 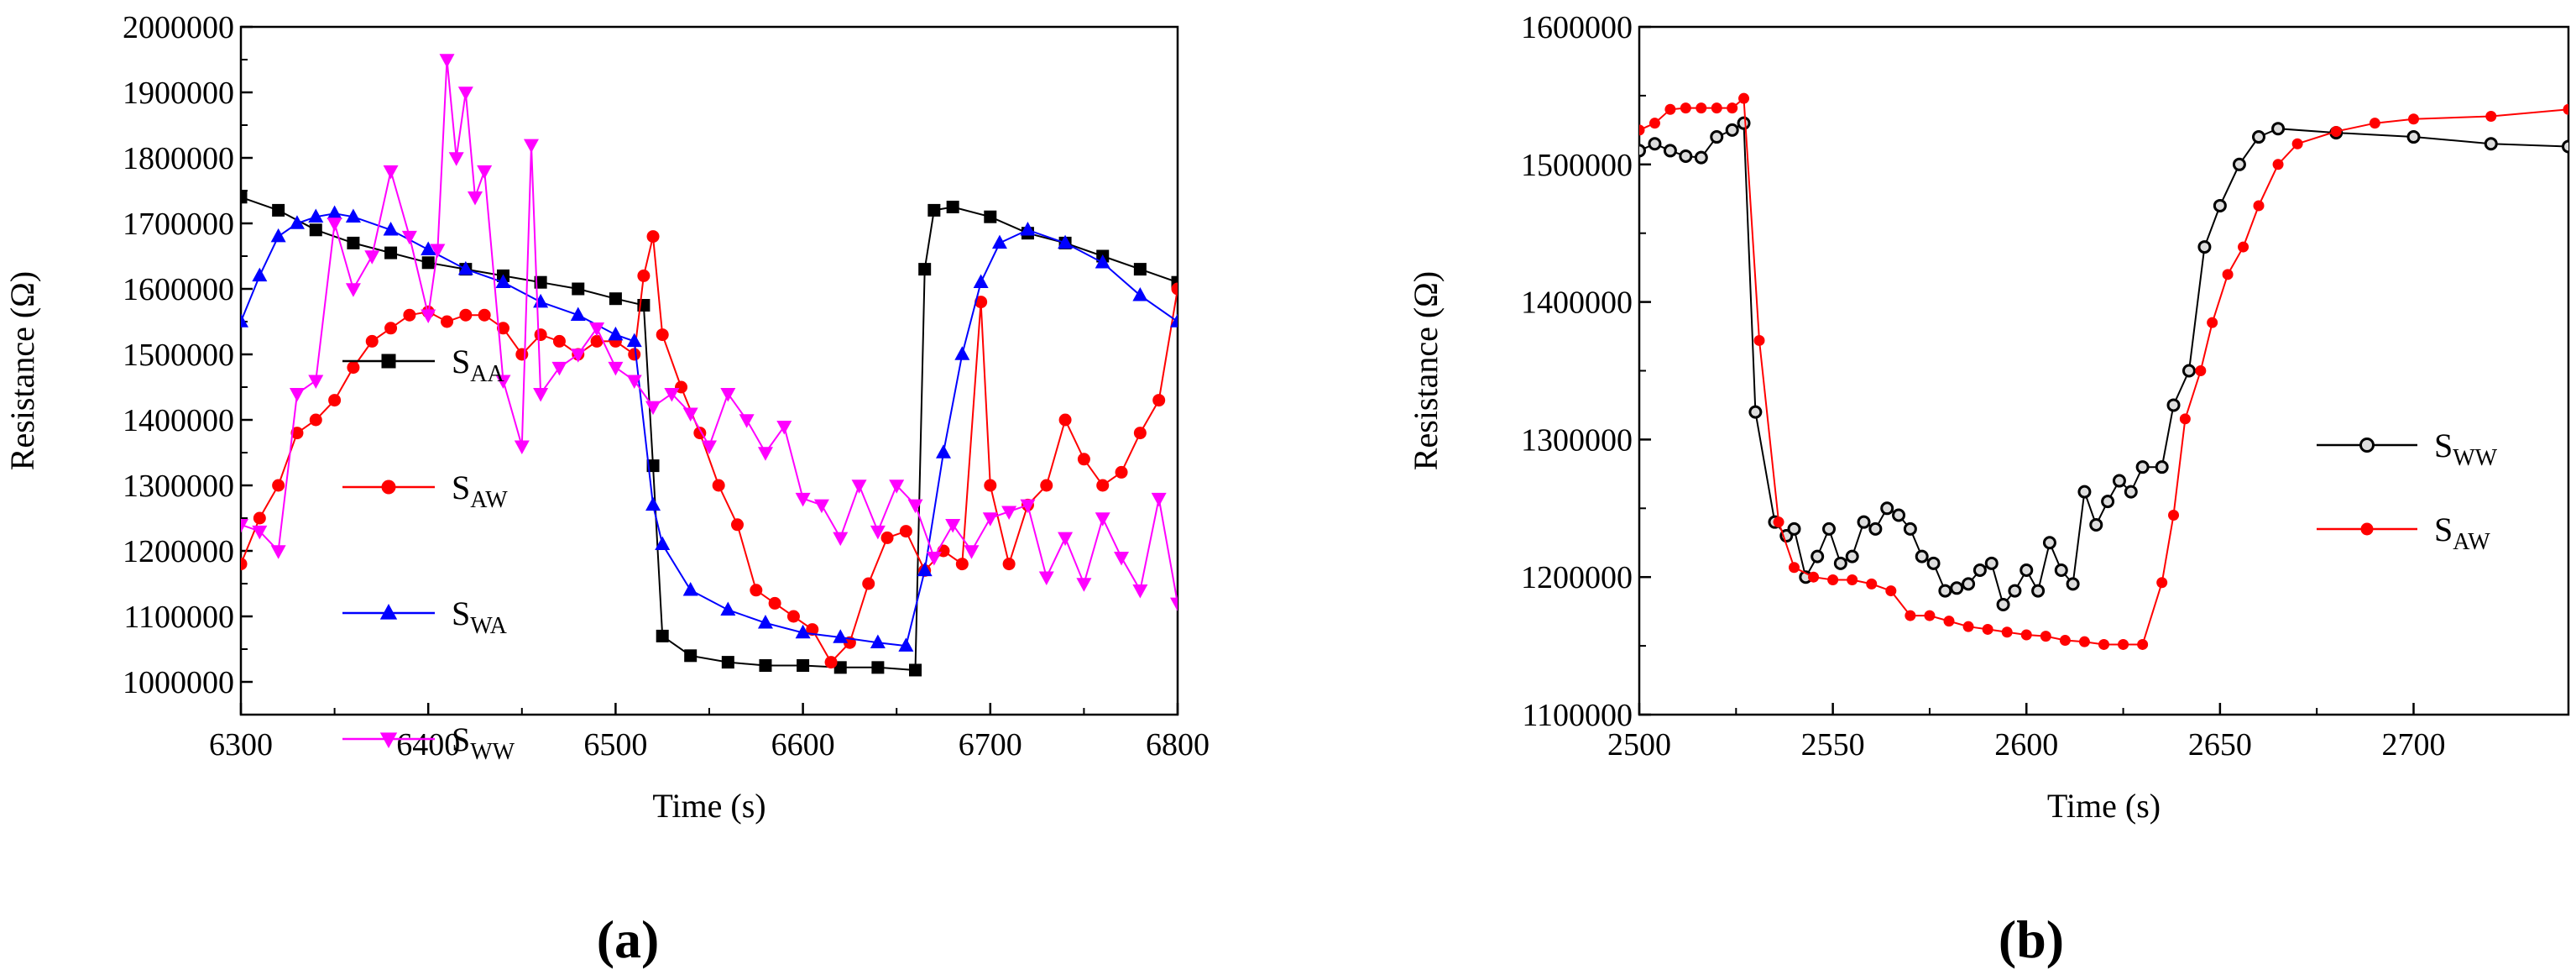 What do you see at coordinates (492, 752) in the screenshot?
I see `legend-label-sub: WW` at bounding box center [492, 752].